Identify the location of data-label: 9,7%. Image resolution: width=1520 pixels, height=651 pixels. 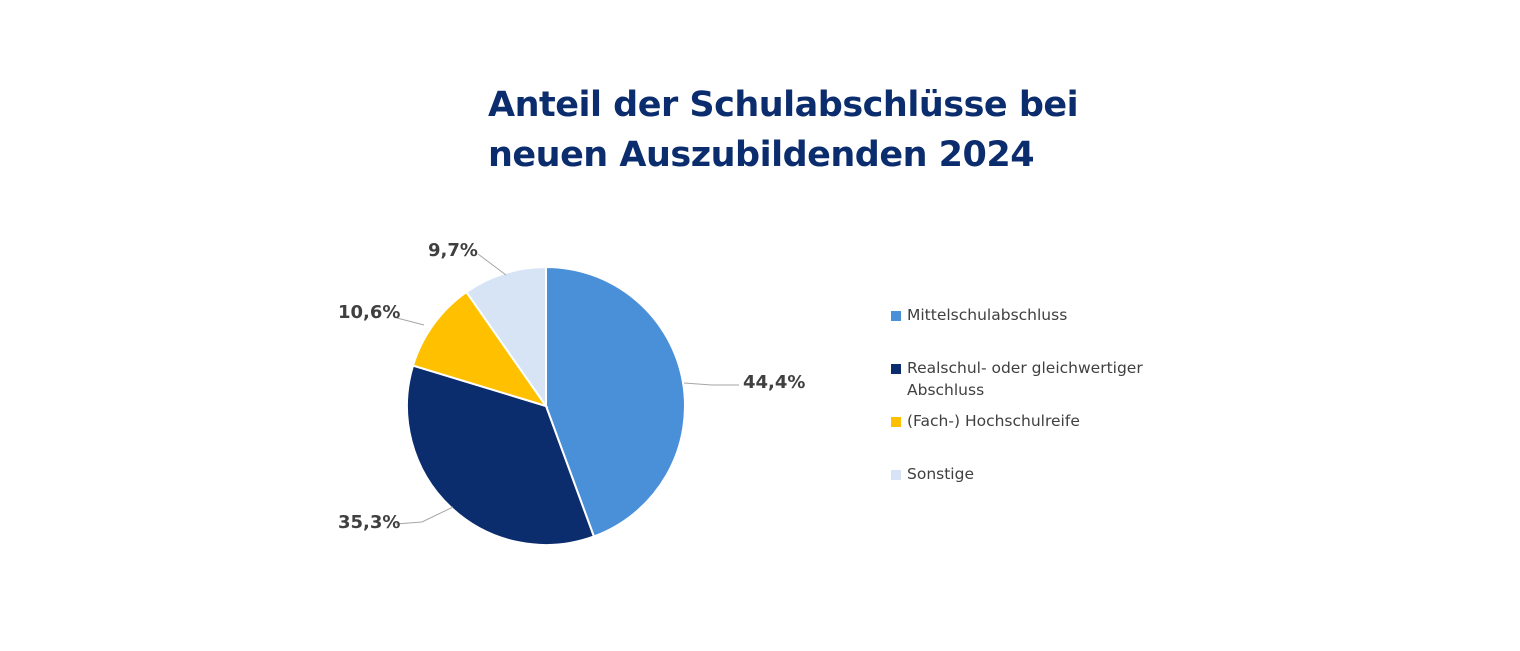
(453, 250).